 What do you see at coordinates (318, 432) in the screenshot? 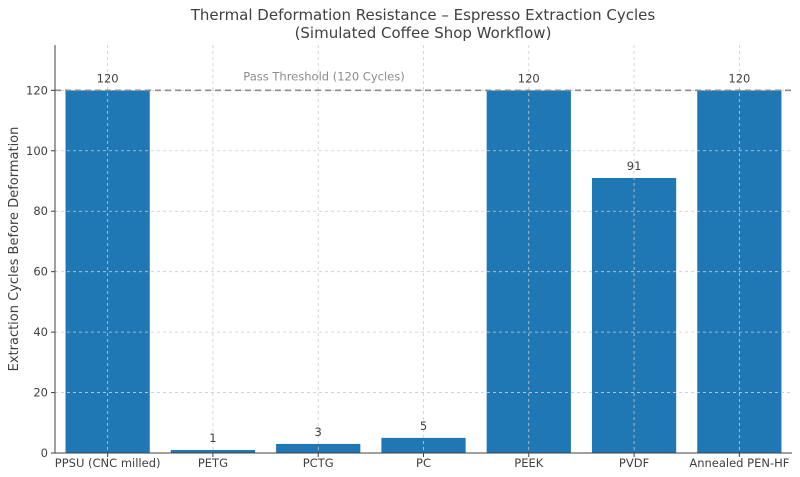
I see `data-label: 3` at bounding box center [318, 432].